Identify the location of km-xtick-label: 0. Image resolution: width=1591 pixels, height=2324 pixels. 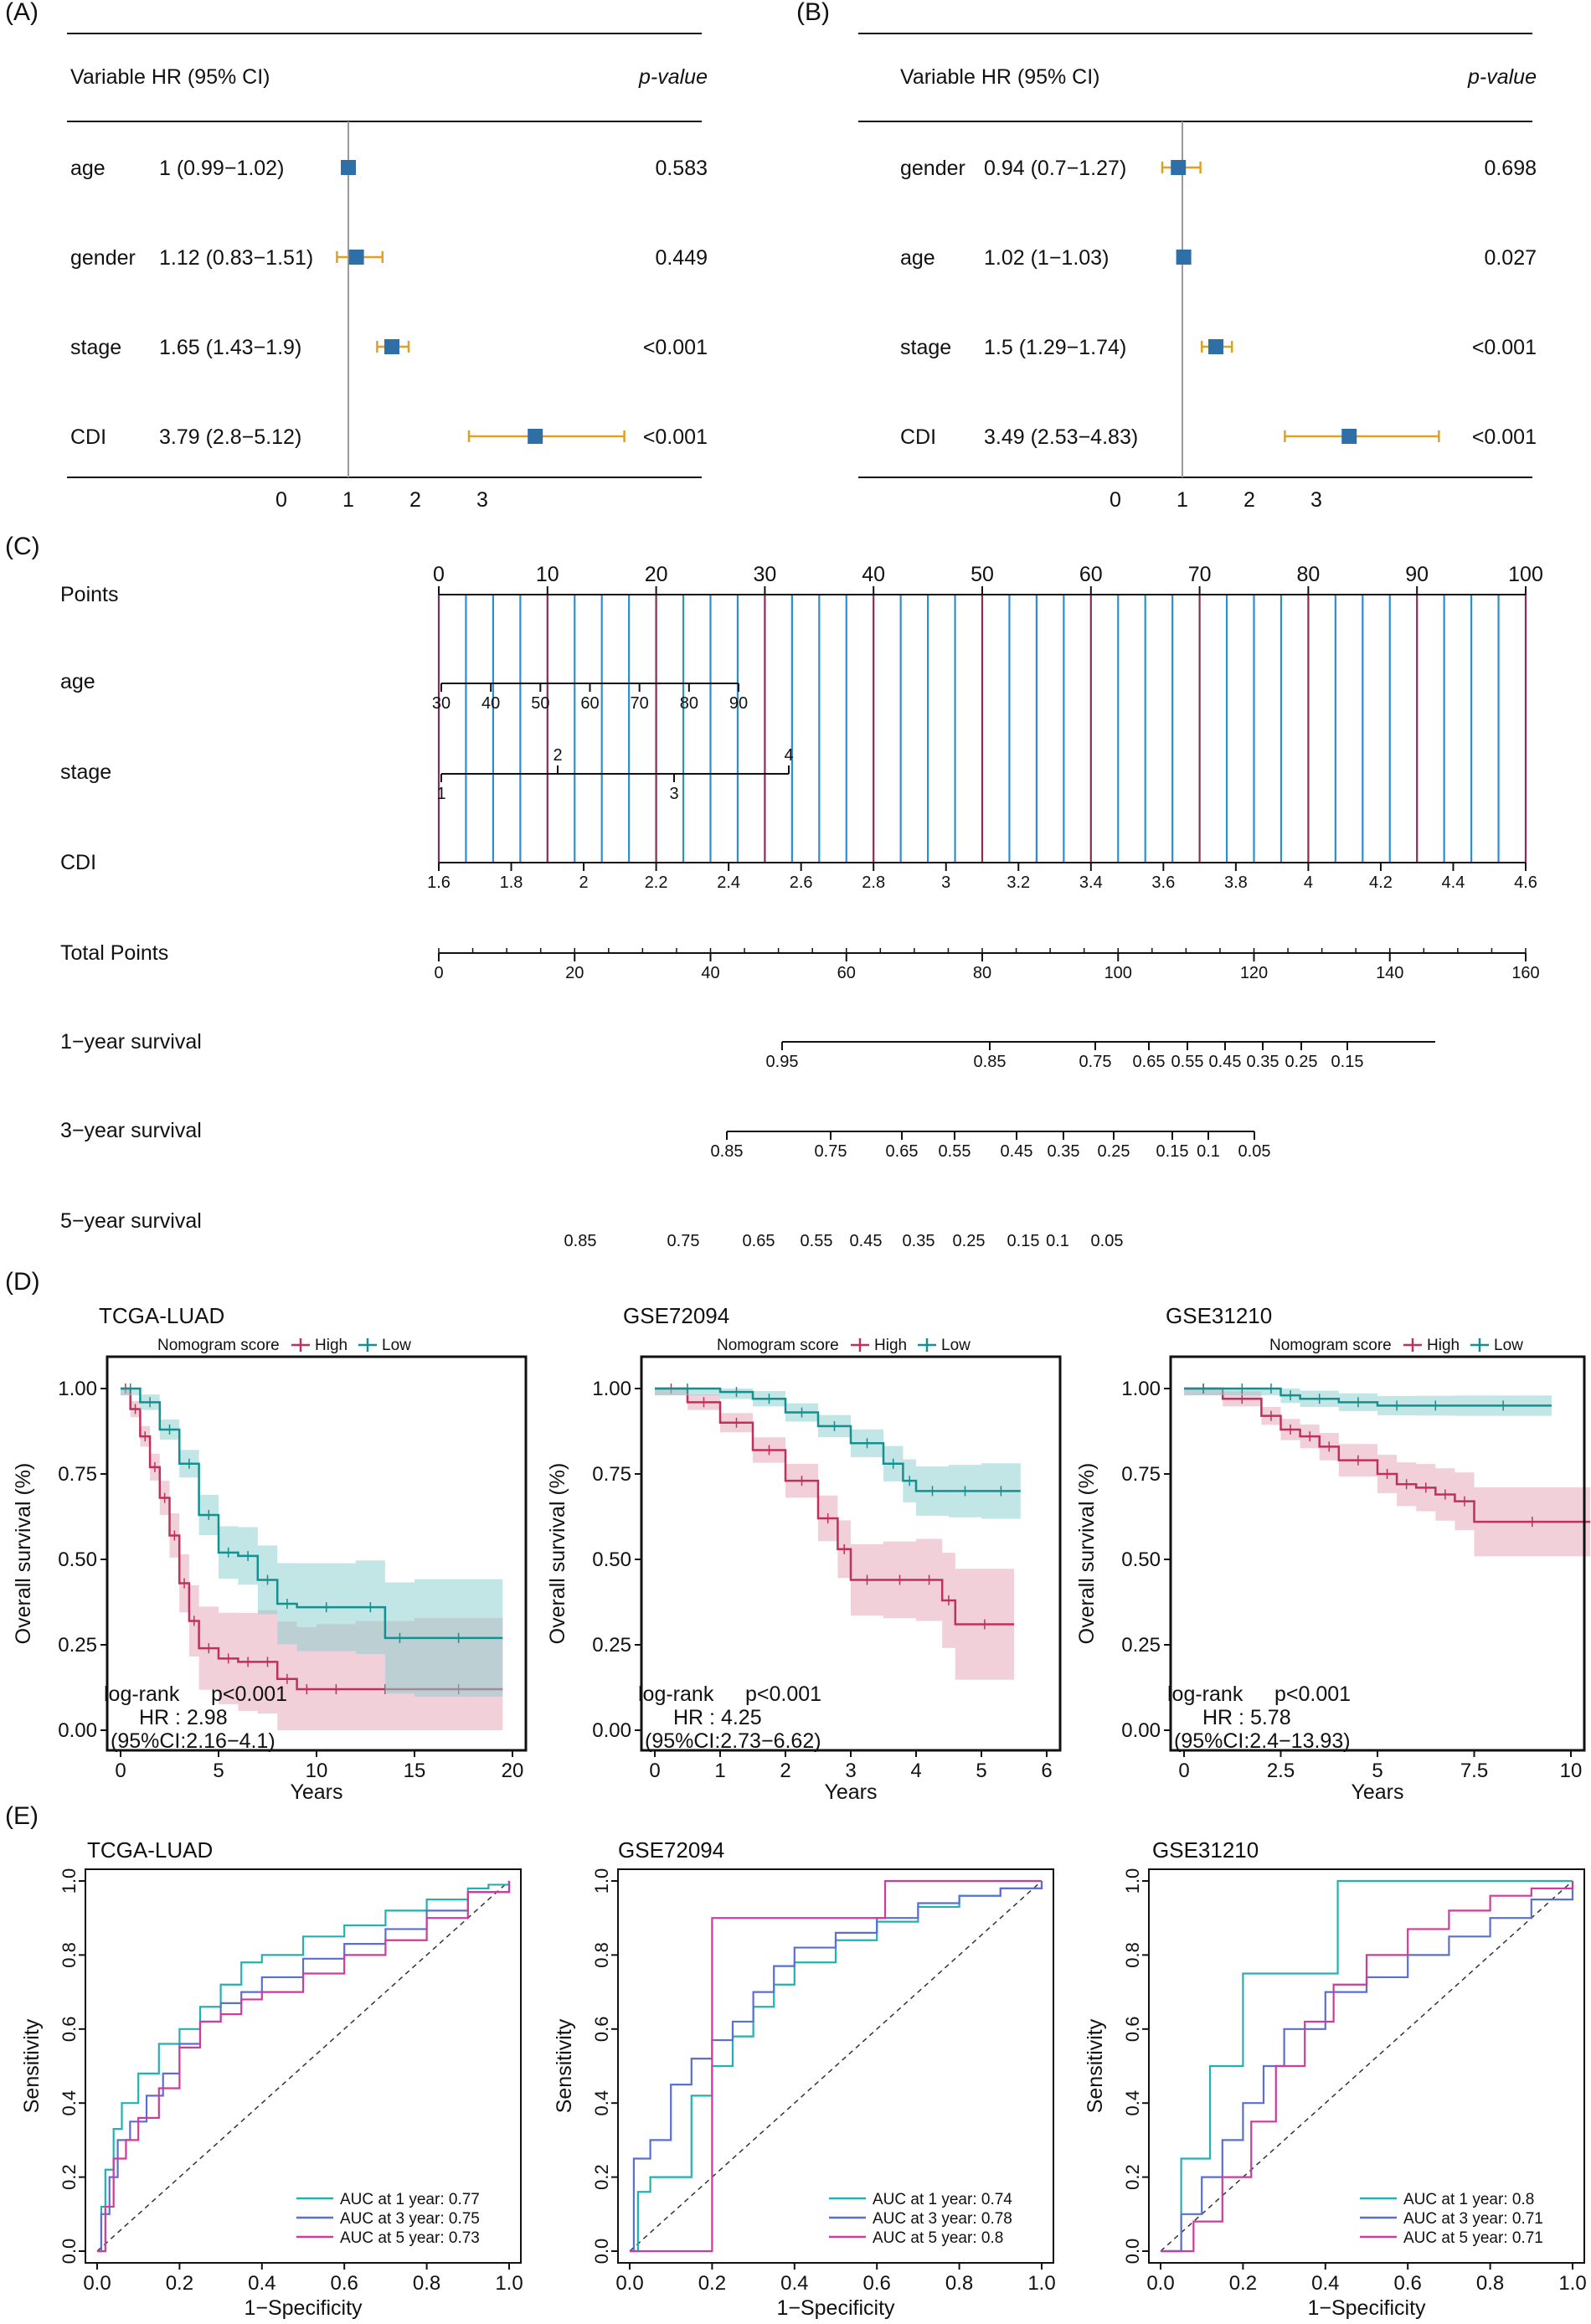
(120, 1771).